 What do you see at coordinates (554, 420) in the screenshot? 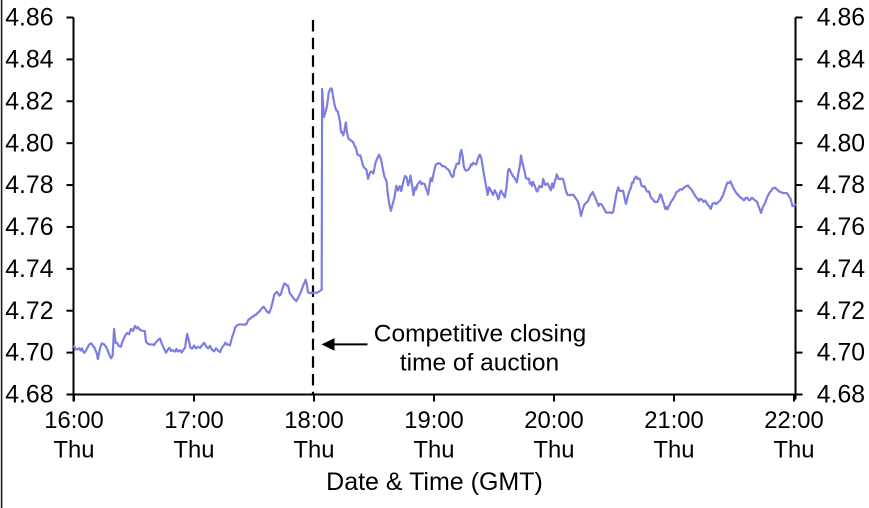
I see `svg-text: 20:00` at bounding box center [554, 420].